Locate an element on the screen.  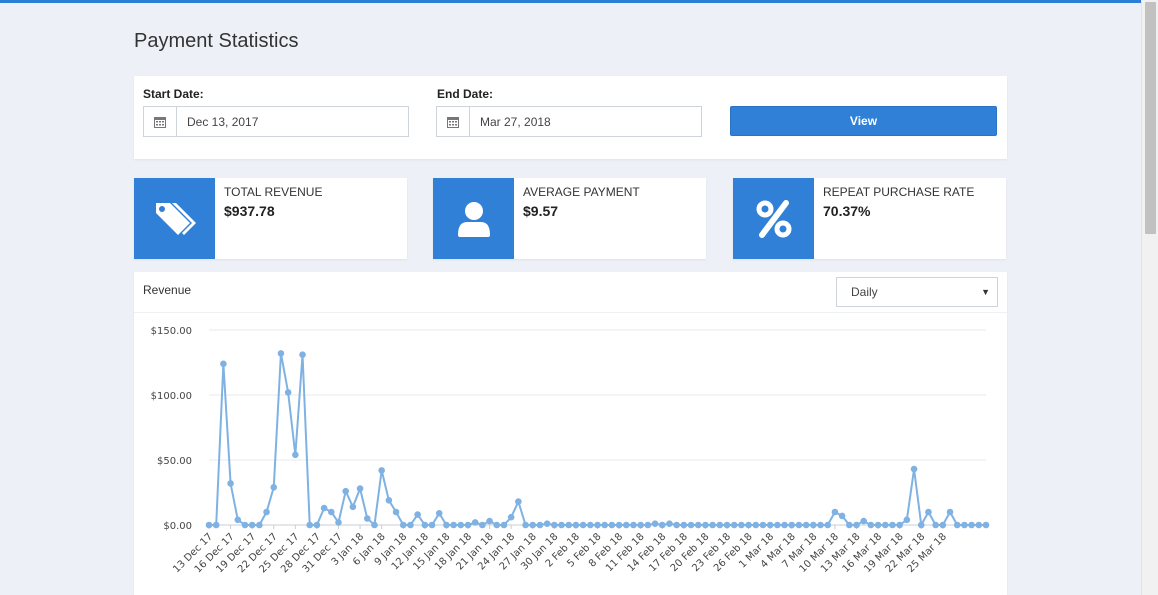
end-date-input is located at coordinates (585, 121).